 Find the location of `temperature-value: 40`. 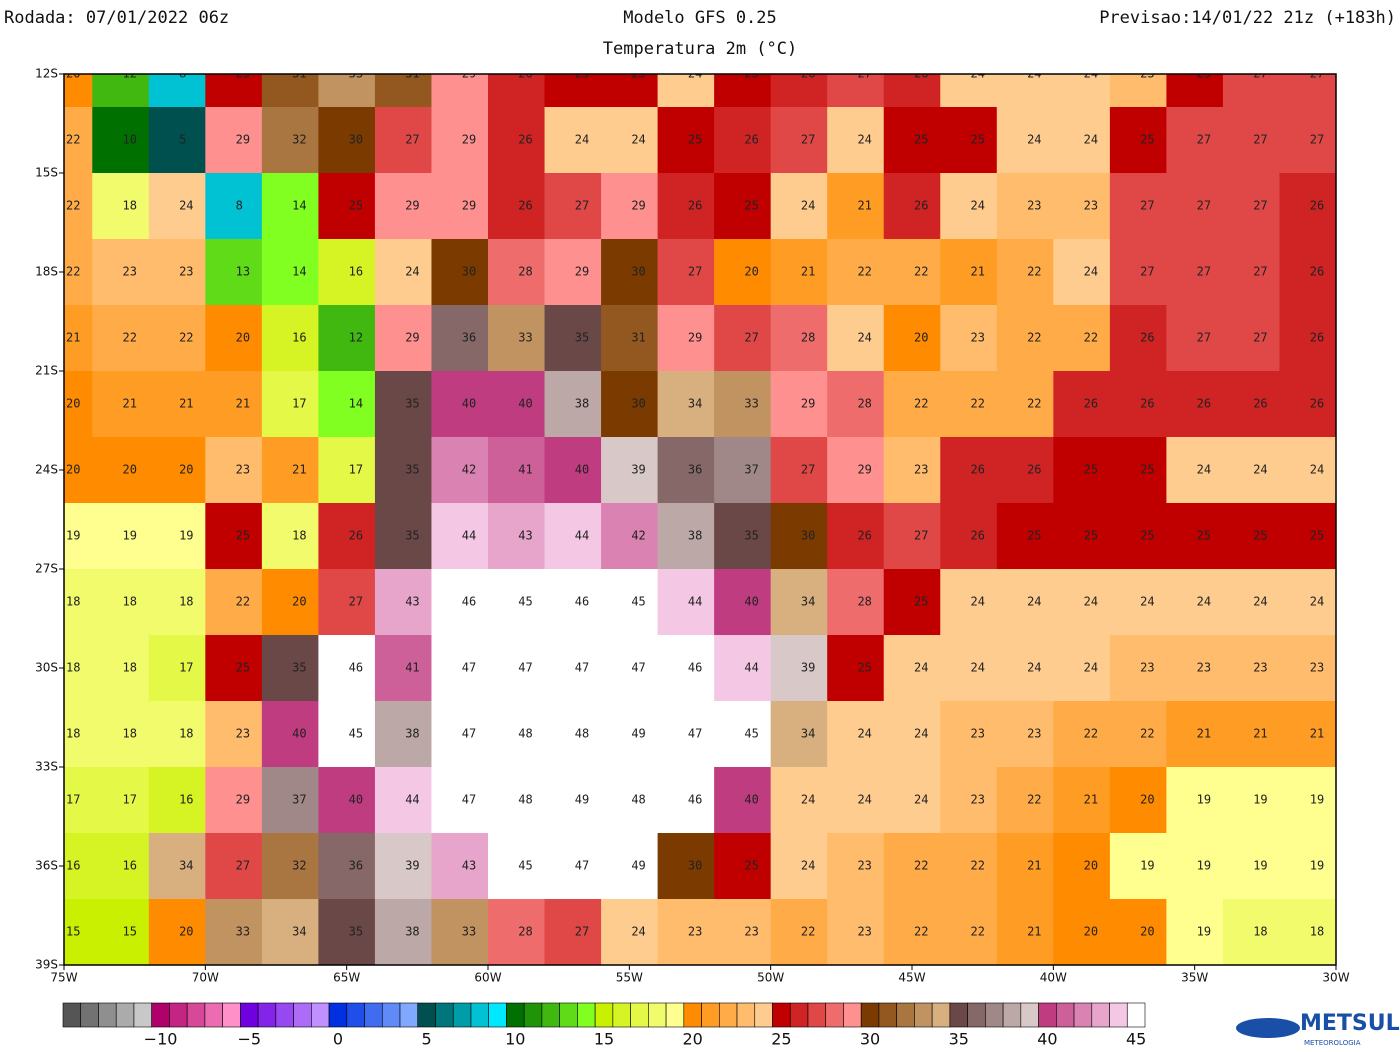

temperature-value: 40 is located at coordinates (469, 404).